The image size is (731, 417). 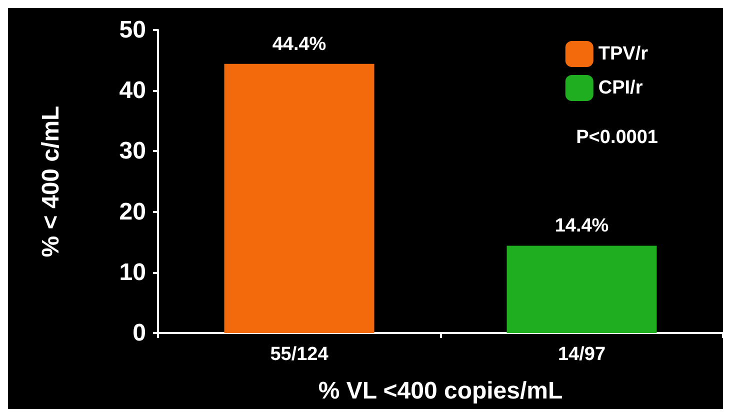 I want to click on y-tick-label: 10, so click(x=132, y=272).